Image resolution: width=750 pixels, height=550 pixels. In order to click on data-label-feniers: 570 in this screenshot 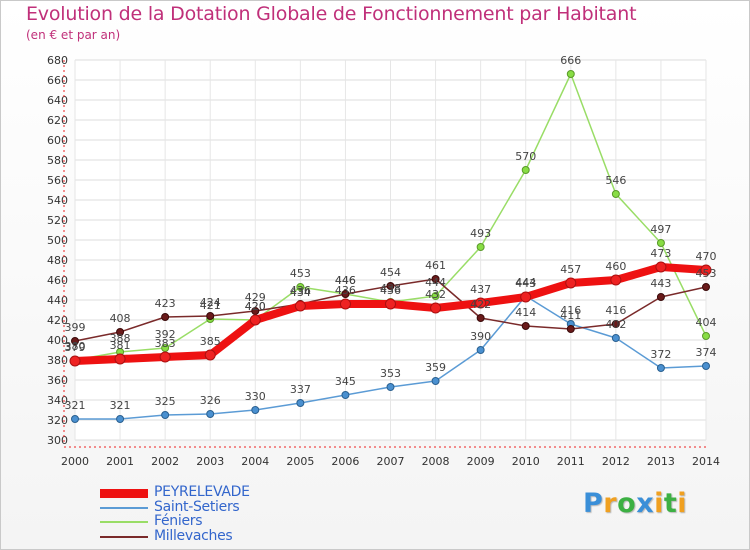, I will do `click(525, 156)`.